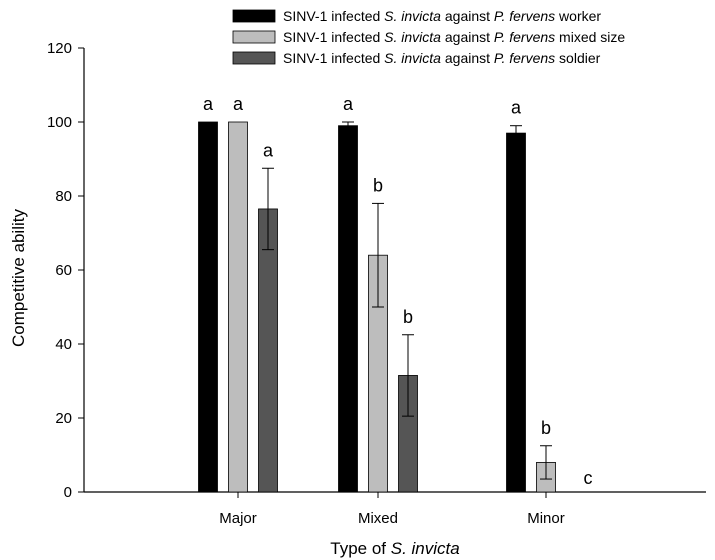 The image size is (715, 560). Describe the element at coordinates (63, 344) in the screenshot. I see `y-tick-label: 40` at that location.